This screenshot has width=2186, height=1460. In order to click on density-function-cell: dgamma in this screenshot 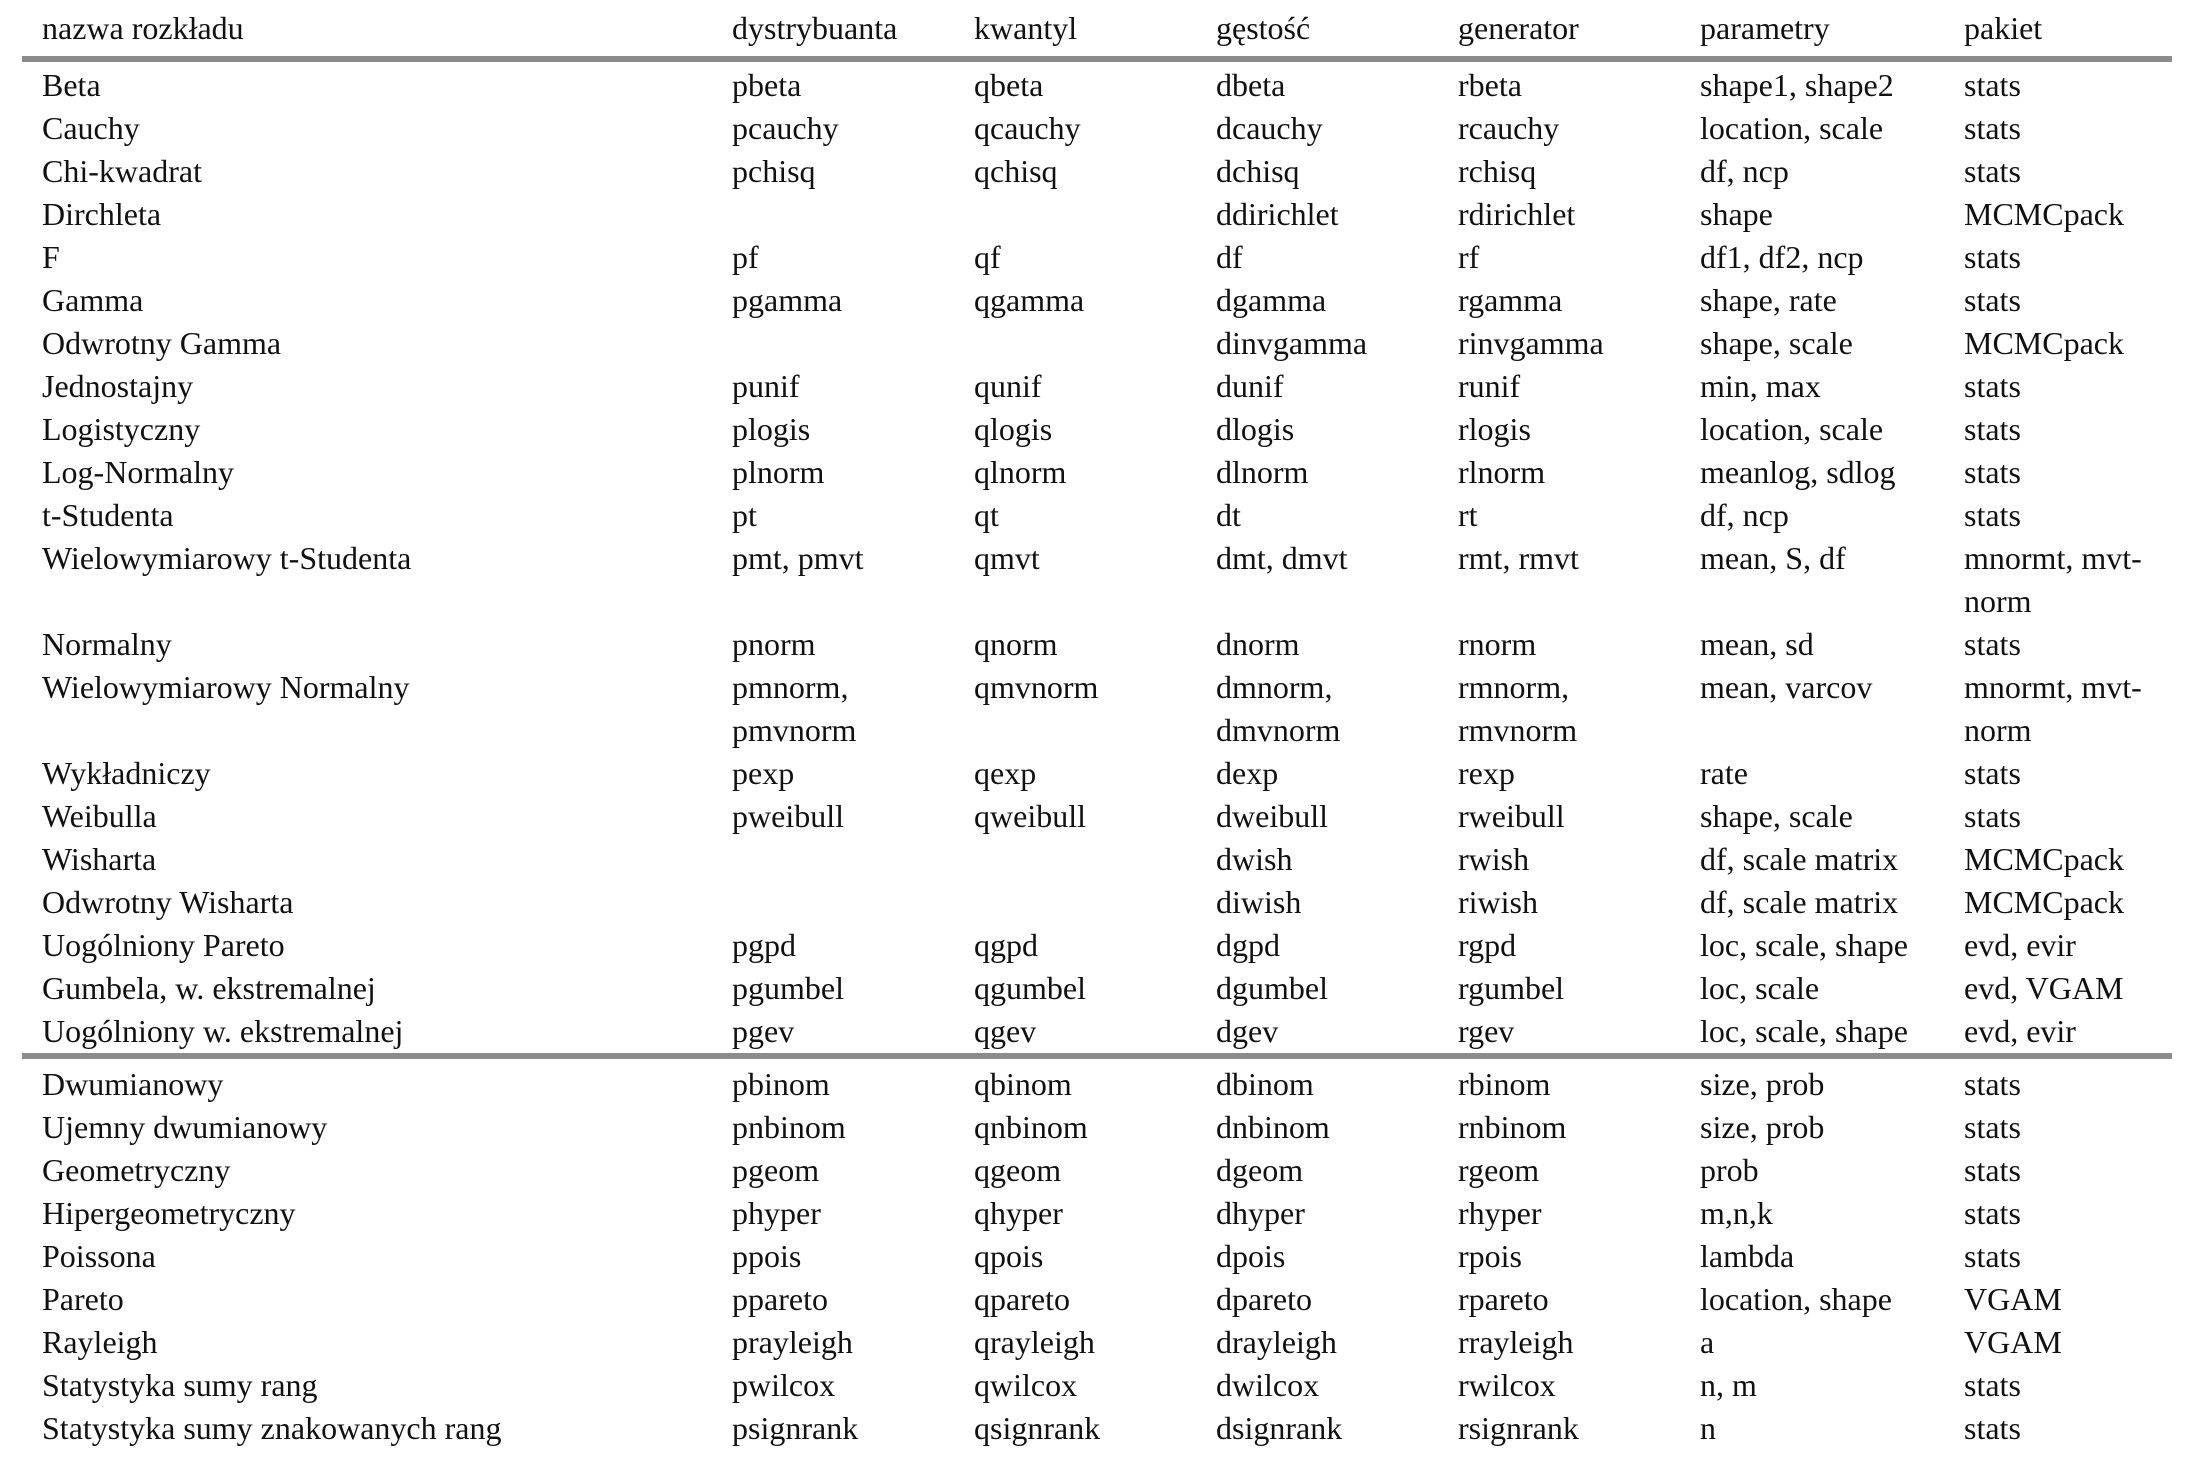, I will do `click(1271, 300)`.